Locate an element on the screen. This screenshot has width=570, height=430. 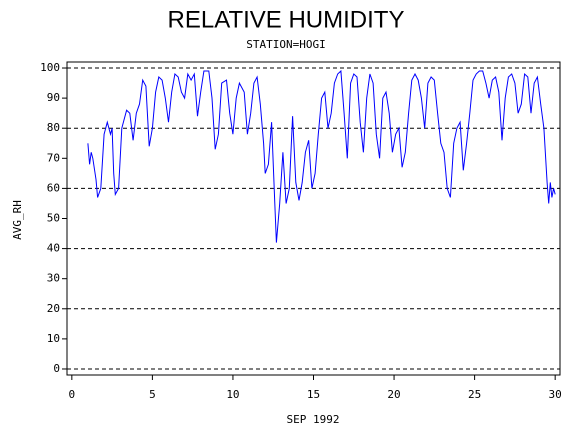
y-tick-label: 70 is located at coordinates (53, 157).